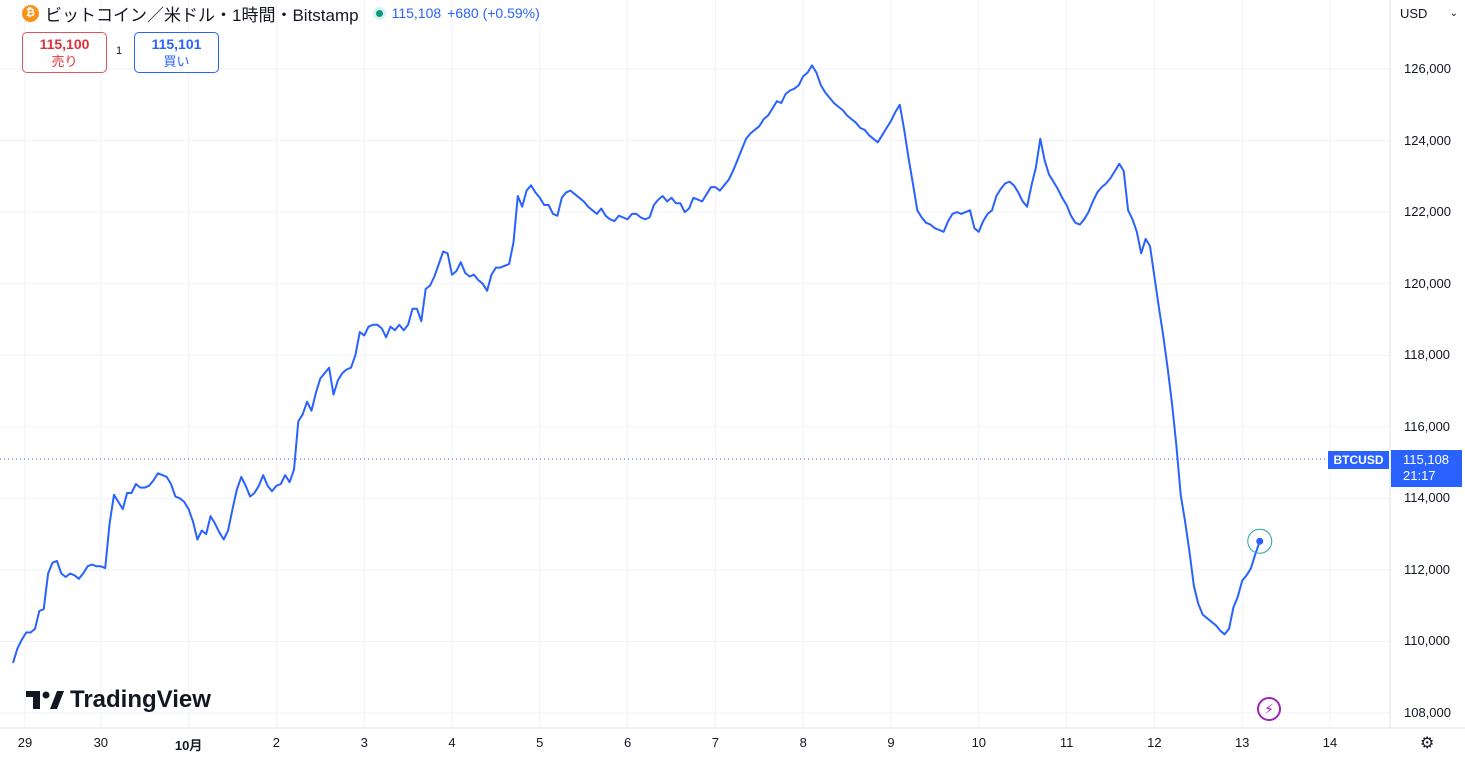 The width and height of the screenshot is (1465, 767). I want to click on time-tick-label: 6, so click(627, 742).